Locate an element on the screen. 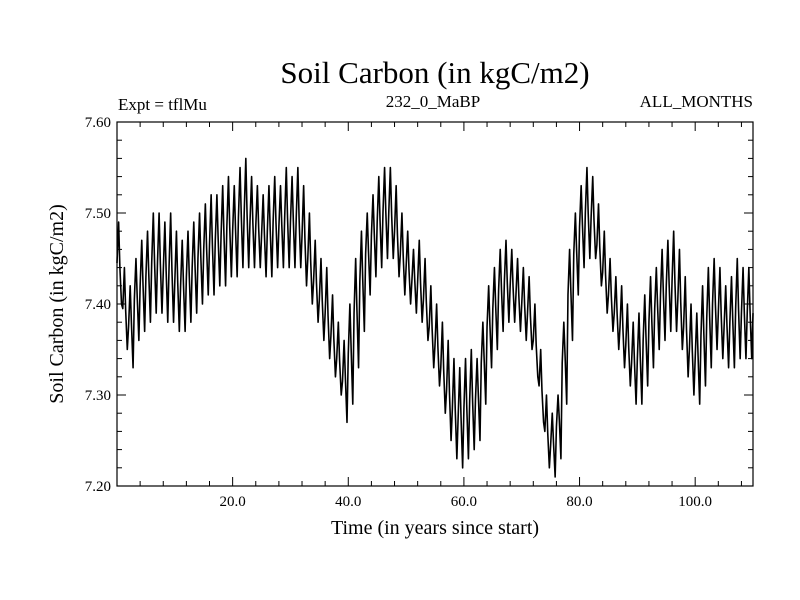 The height and width of the screenshot is (600, 800). y-tick-label: 7.40 is located at coordinates (98, 305).